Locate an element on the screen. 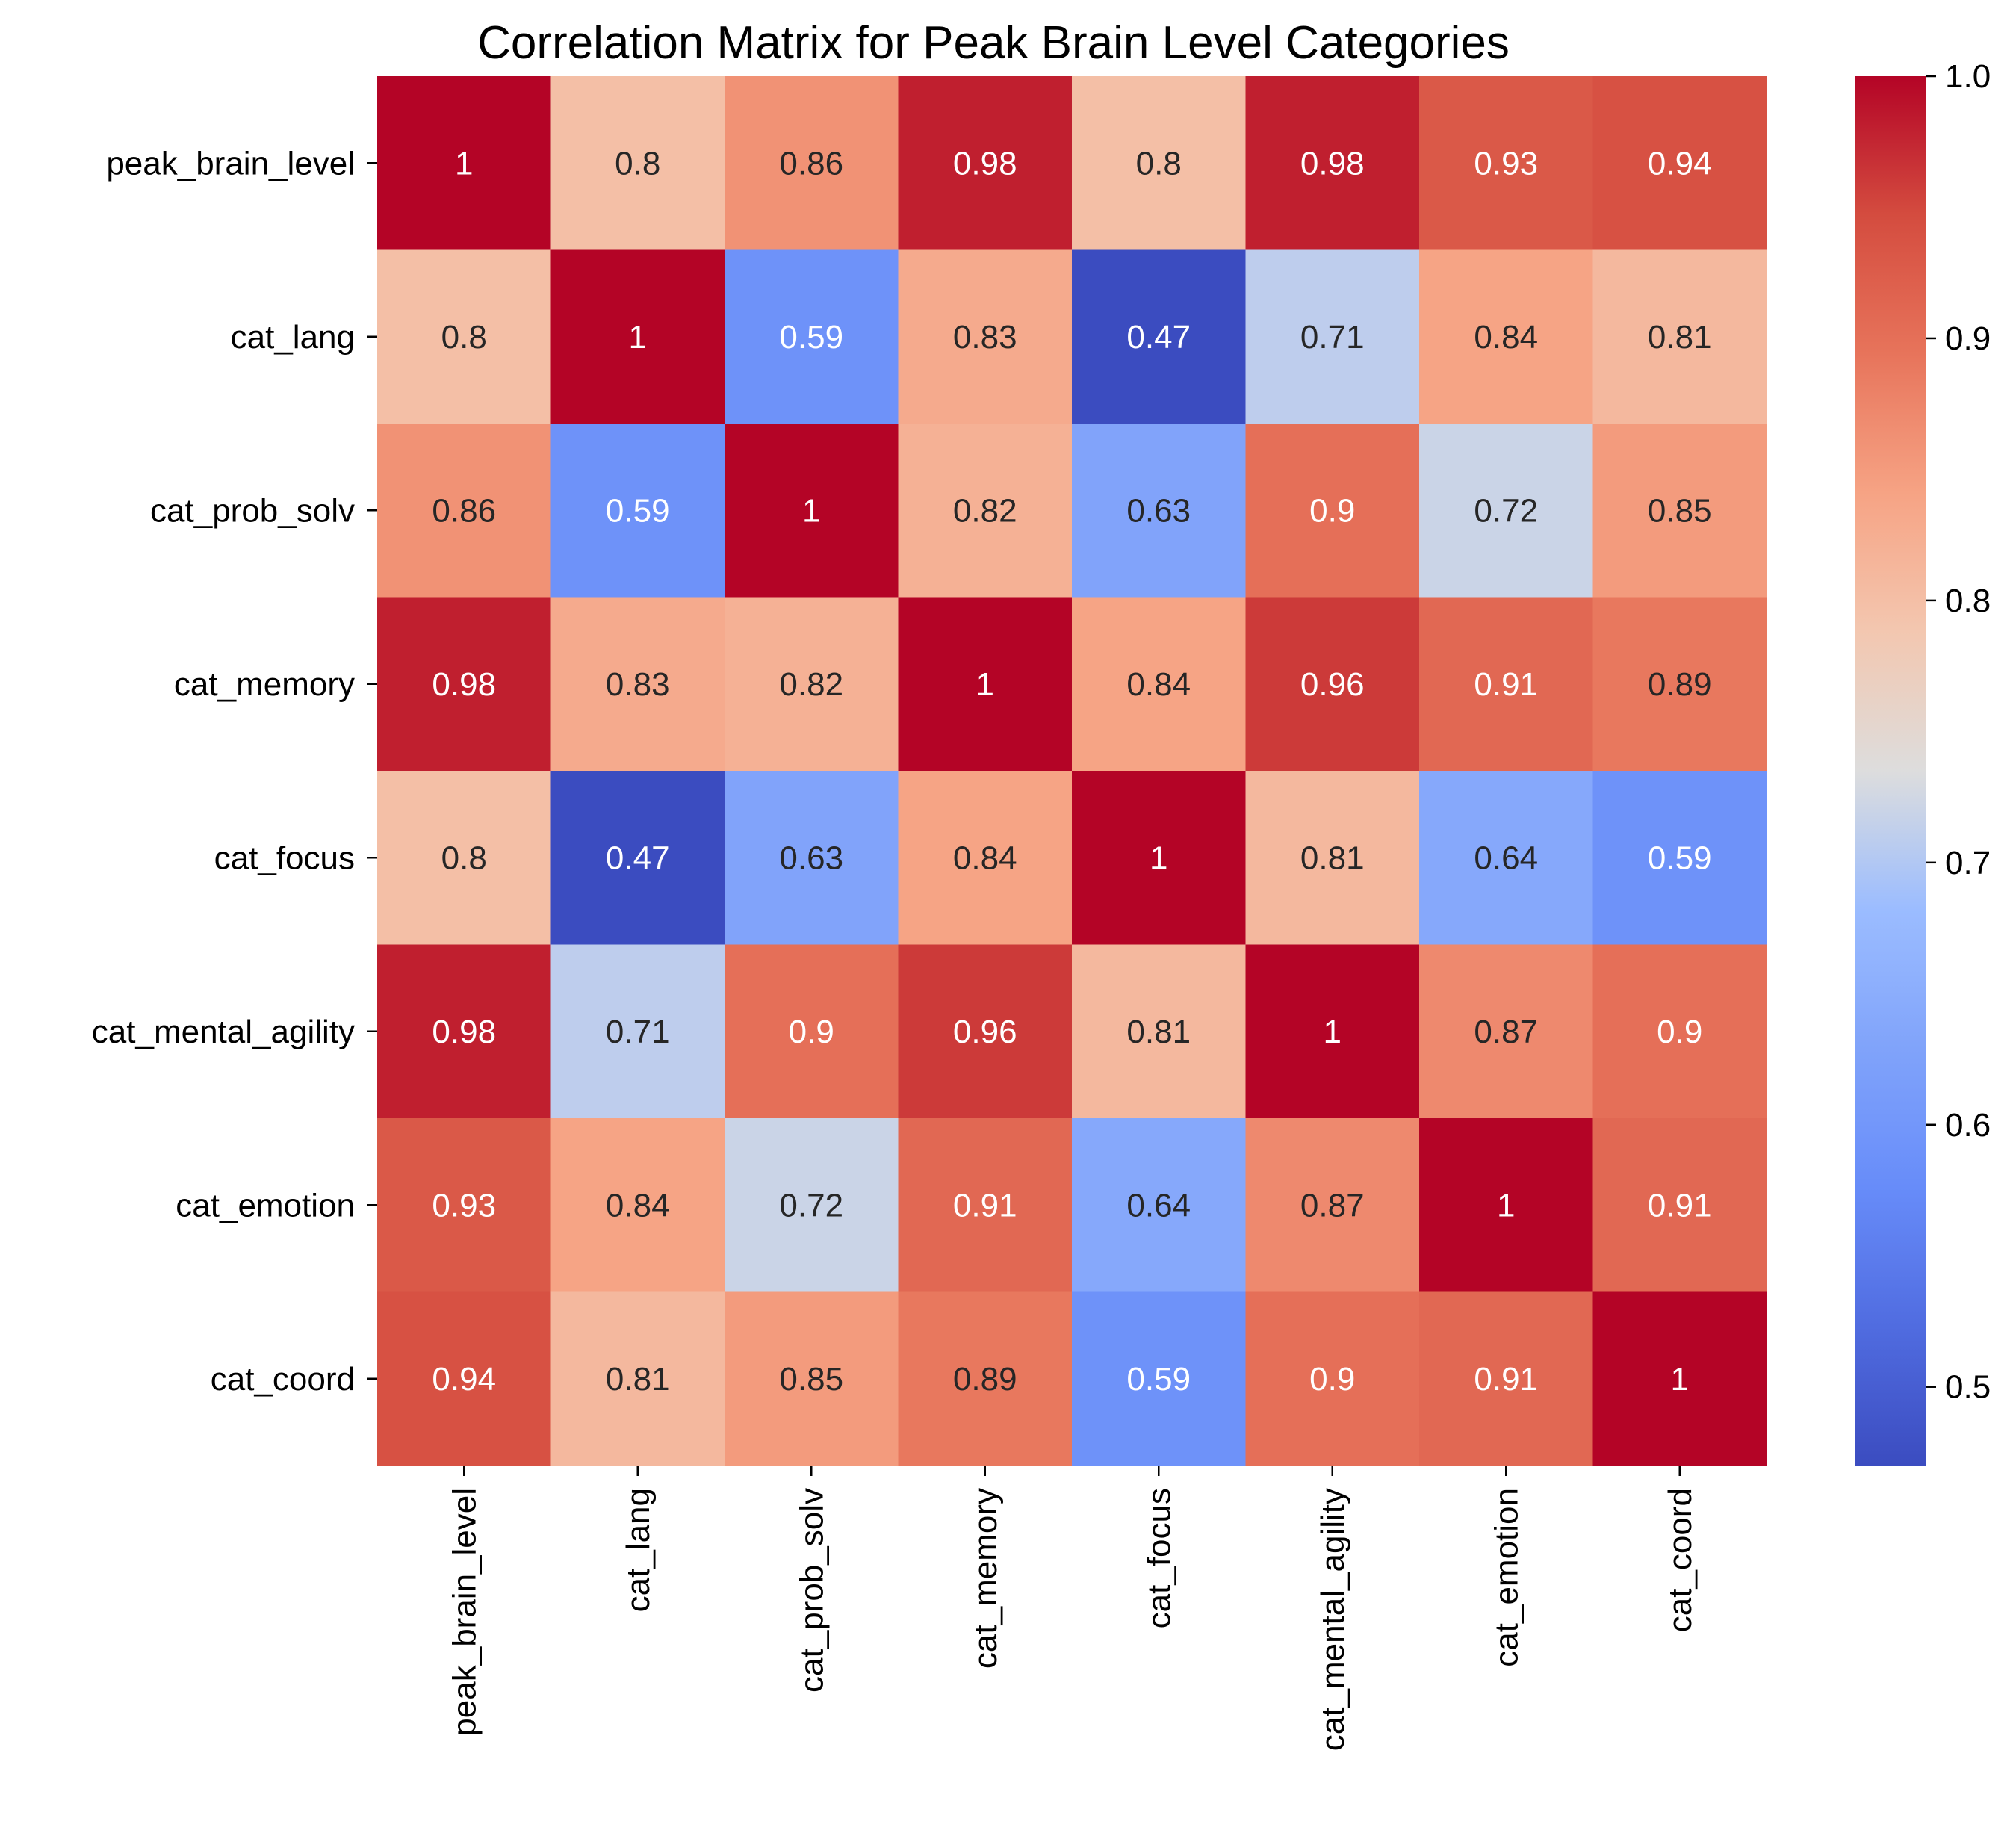 This screenshot has height=1836, width=2016. heatmap-value-label-4-0: 0.8 is located at coordinates (464, 858).